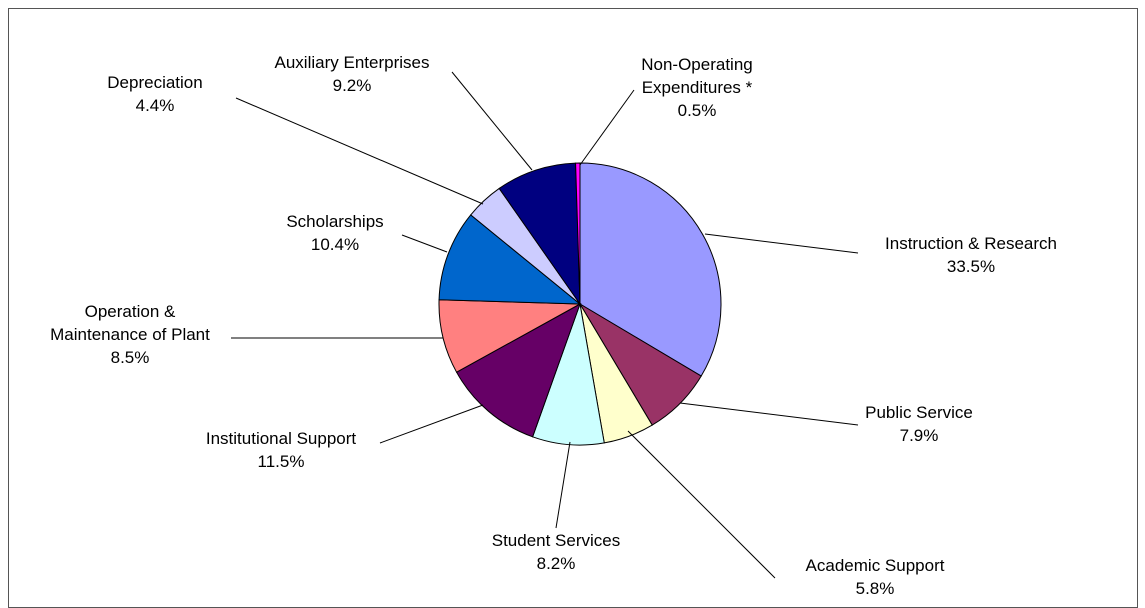  What do you see at coordinates (697, 64) in the screenshot?
I see `slice-label-non-operating-expenditures: Non-Operating` at bounding box center [697, 64].